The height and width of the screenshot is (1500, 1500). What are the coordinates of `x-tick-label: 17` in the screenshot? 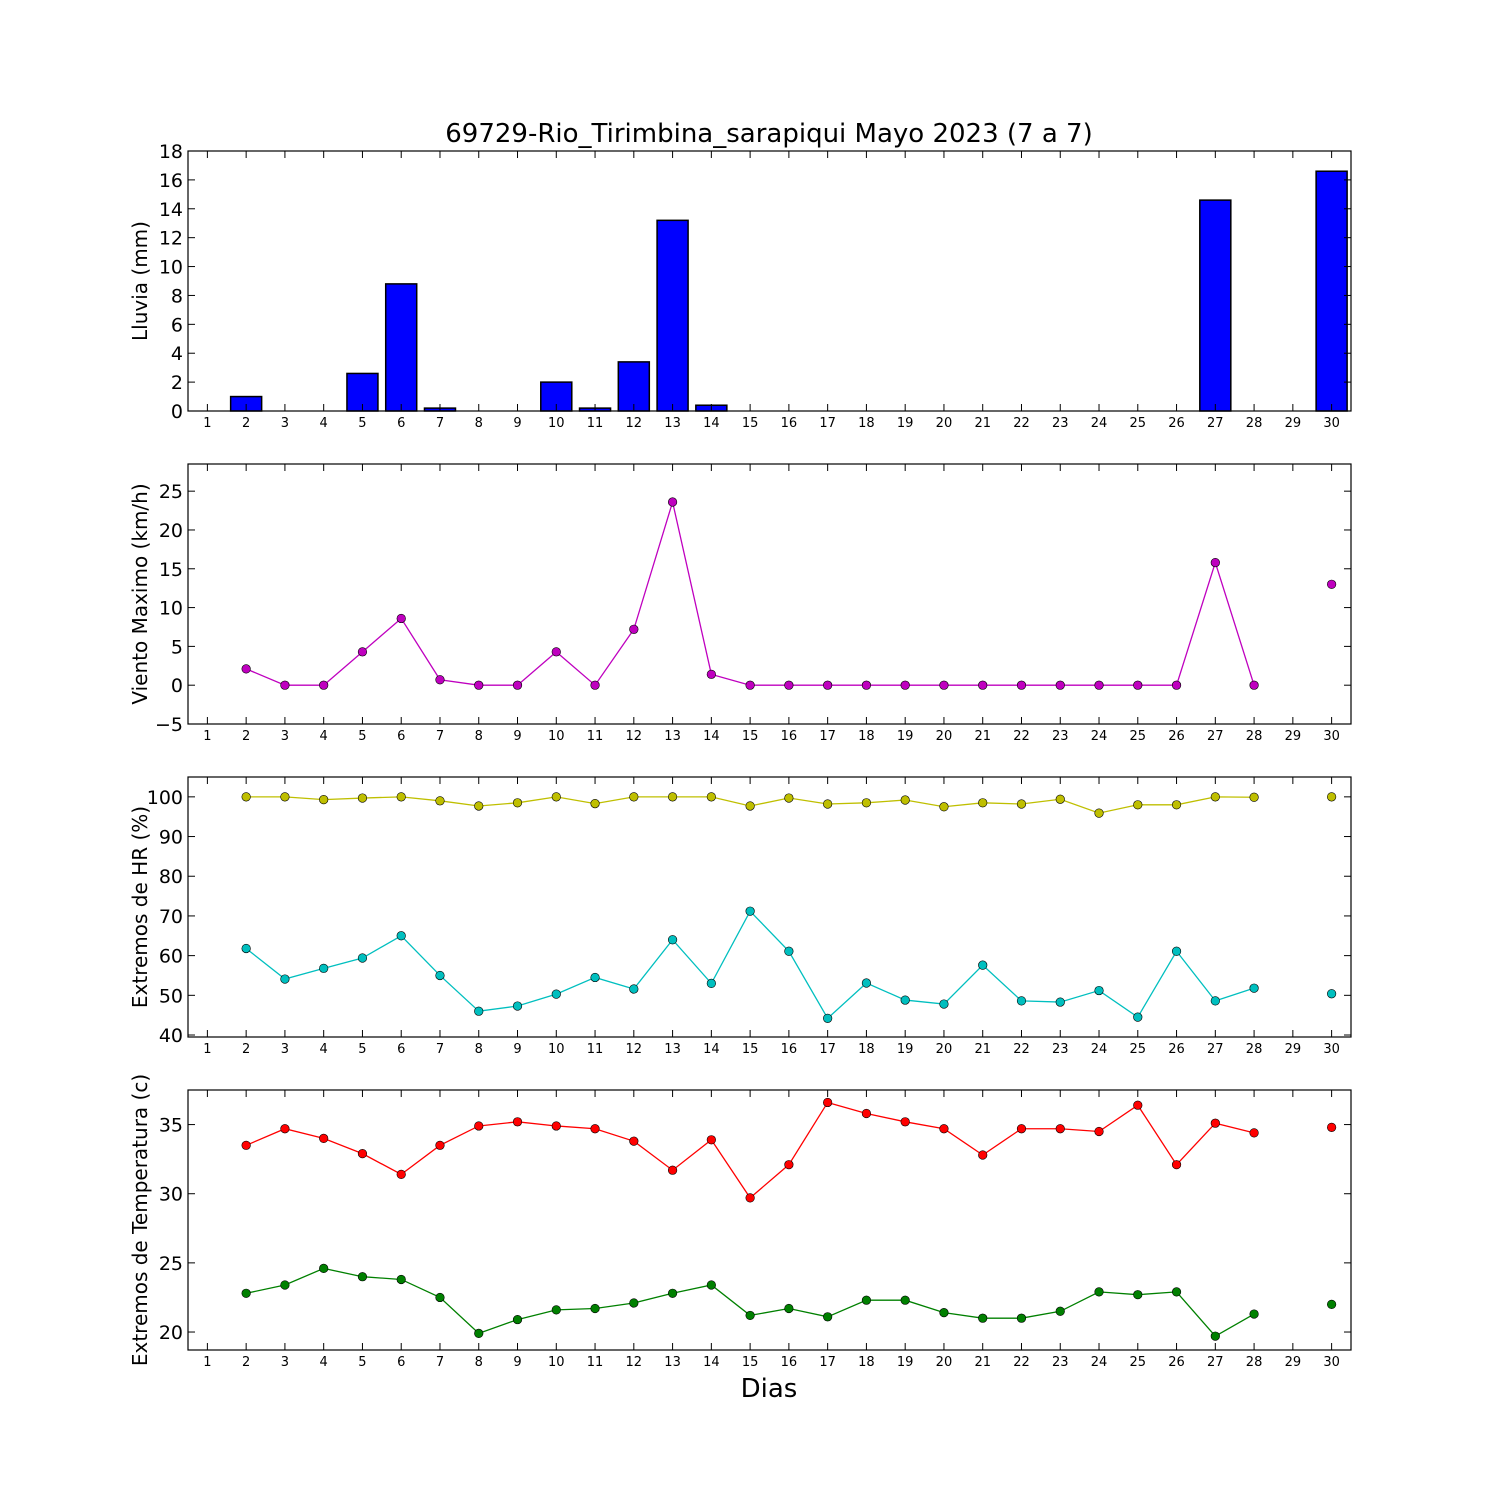 It's located at (827, 1049).